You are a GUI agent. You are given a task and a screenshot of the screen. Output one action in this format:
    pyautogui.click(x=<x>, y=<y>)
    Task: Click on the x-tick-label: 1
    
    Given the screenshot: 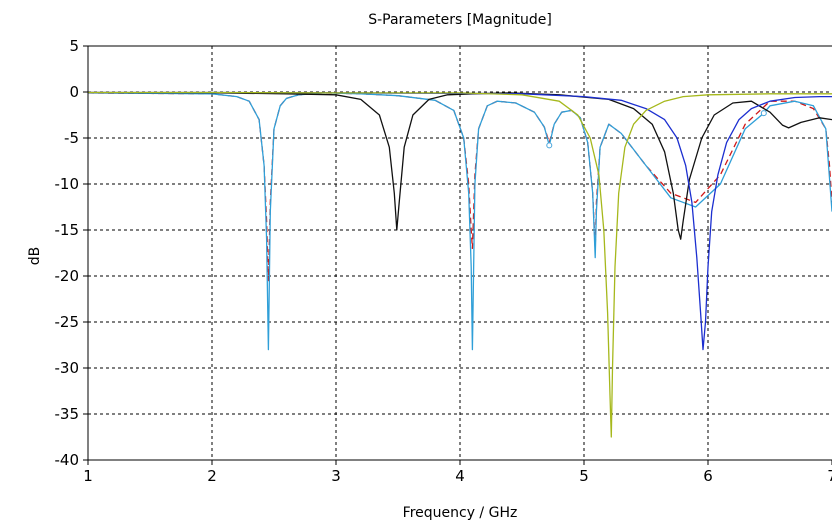 What is the action you would take?
    pyautogui.click(x=88, y=476)
    